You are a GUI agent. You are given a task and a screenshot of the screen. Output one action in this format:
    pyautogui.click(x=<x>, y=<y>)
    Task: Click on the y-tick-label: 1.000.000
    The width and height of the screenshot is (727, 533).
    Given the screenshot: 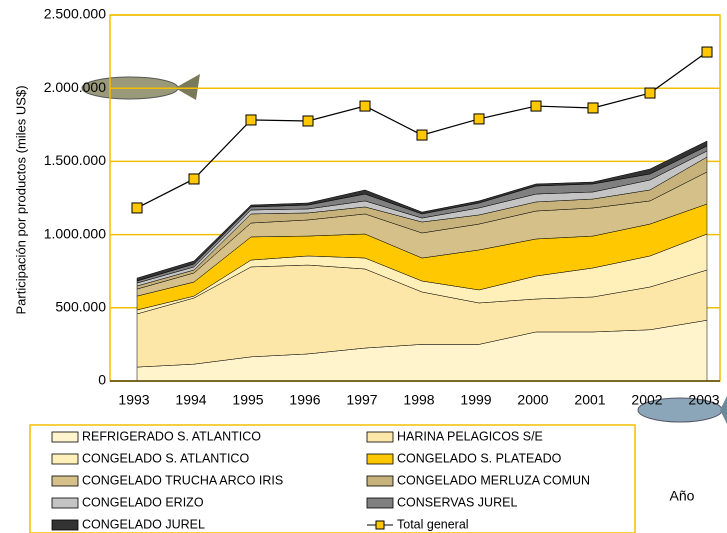 What is the action you would take?
    pyautogui.click(x=75, y=233)
    